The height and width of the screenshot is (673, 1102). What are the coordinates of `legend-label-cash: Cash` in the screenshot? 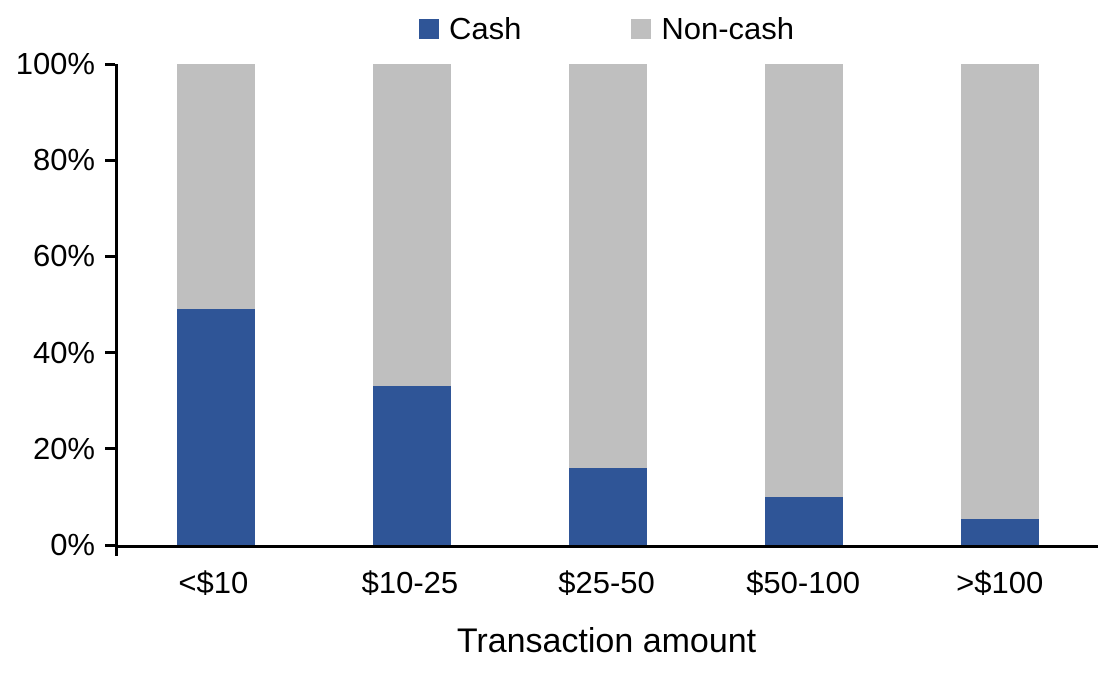 It's located at (485, 28).